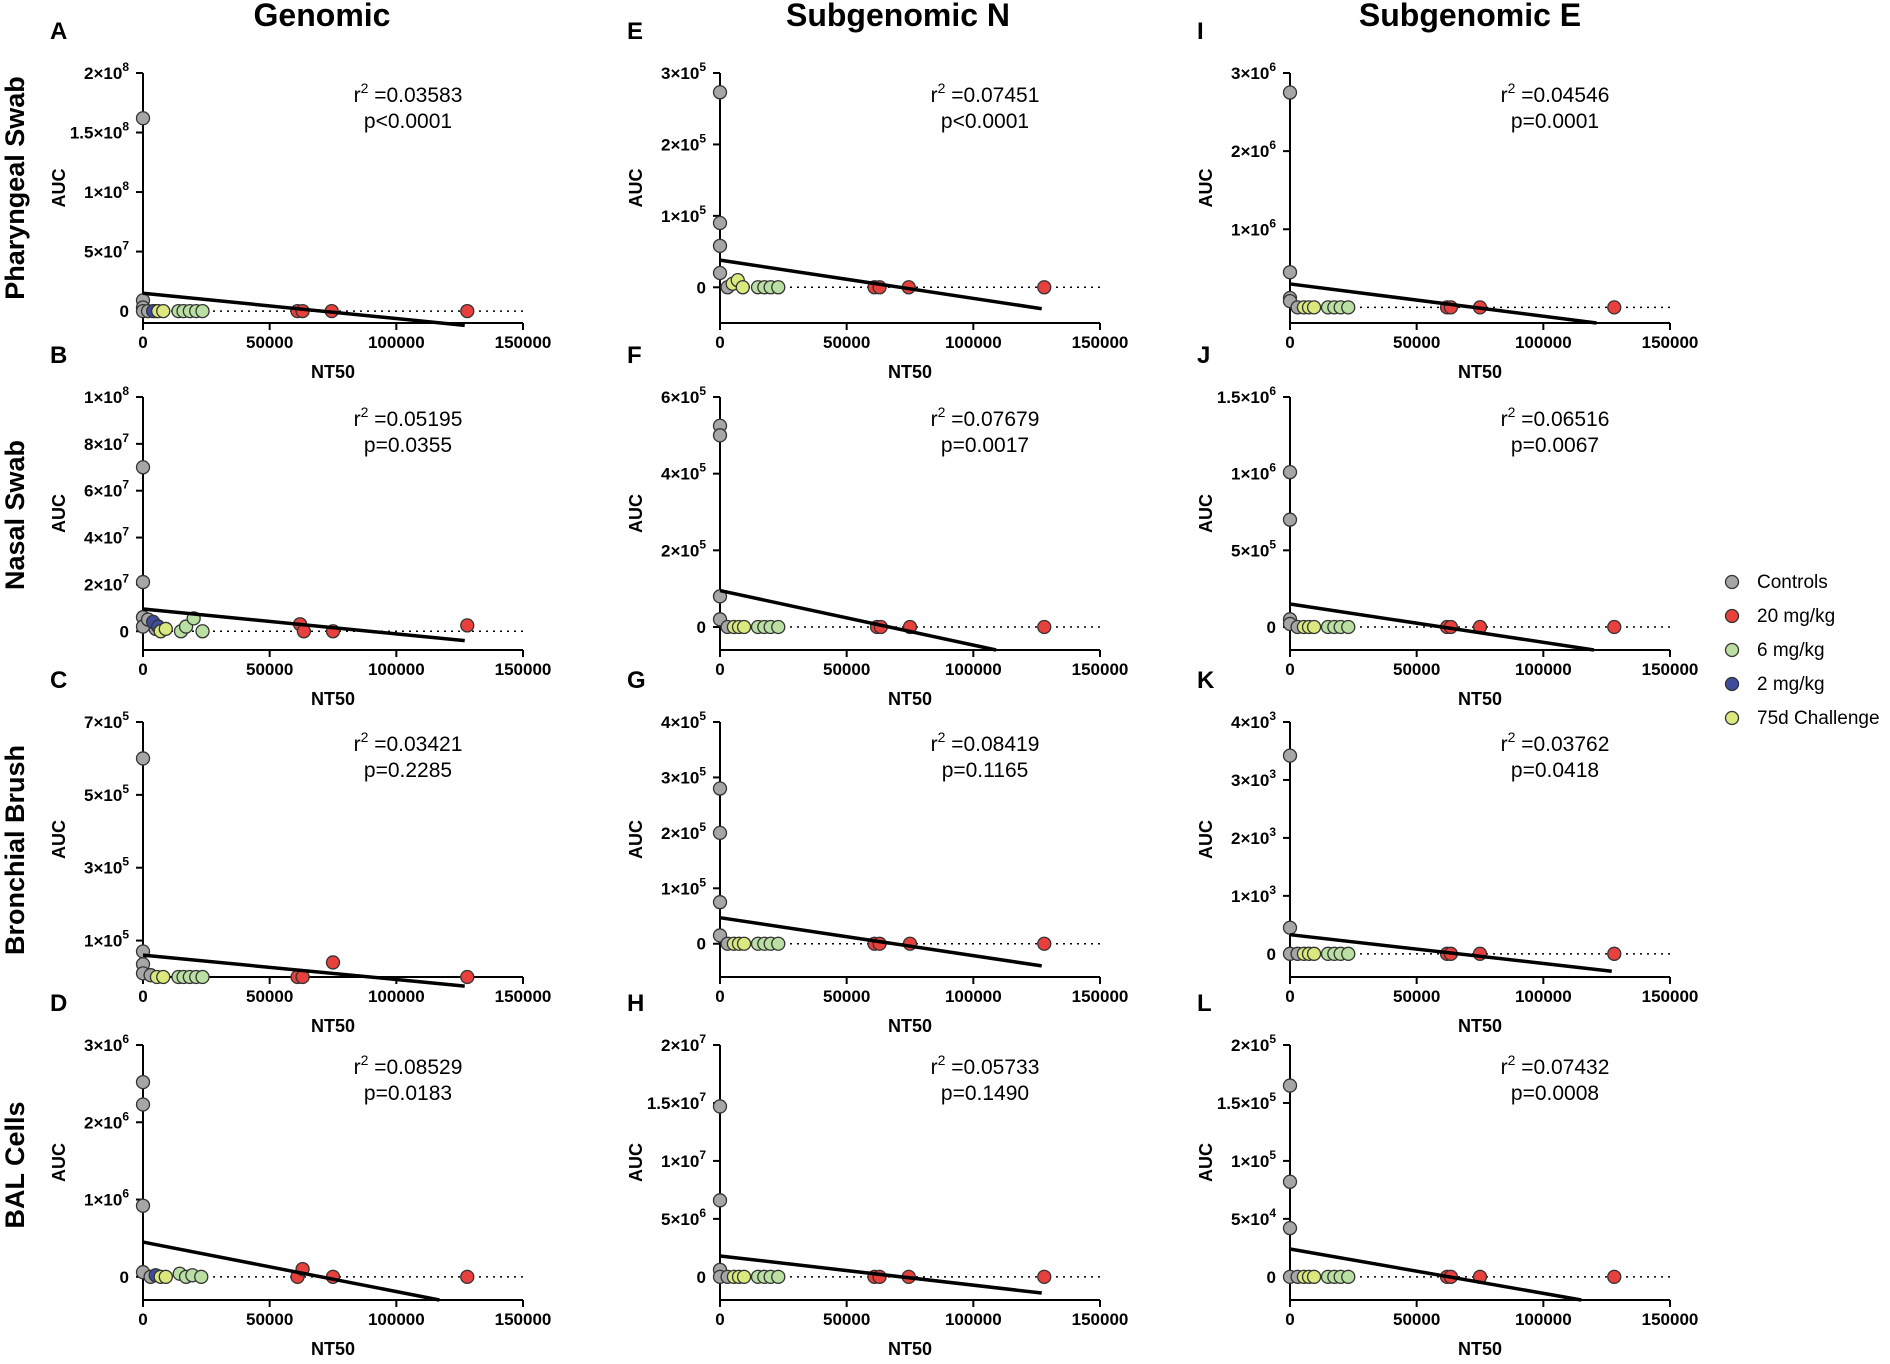 The width and height of the screenshot is (1890, 1364). Describe the element at coordinates (106, 720) in the screenshot. I see `y-tick-label: 7×10⁵` at that location.